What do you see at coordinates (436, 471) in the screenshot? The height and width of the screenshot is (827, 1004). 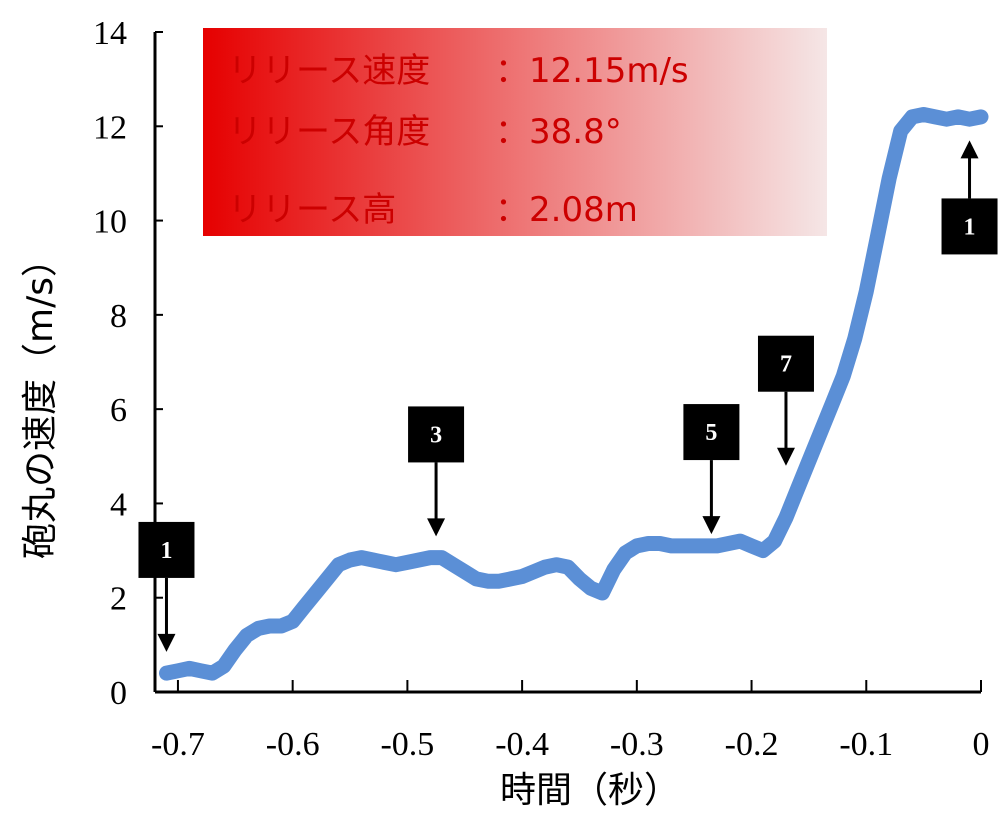 I see `marker-3: 3` at bounding box center [436, 471].